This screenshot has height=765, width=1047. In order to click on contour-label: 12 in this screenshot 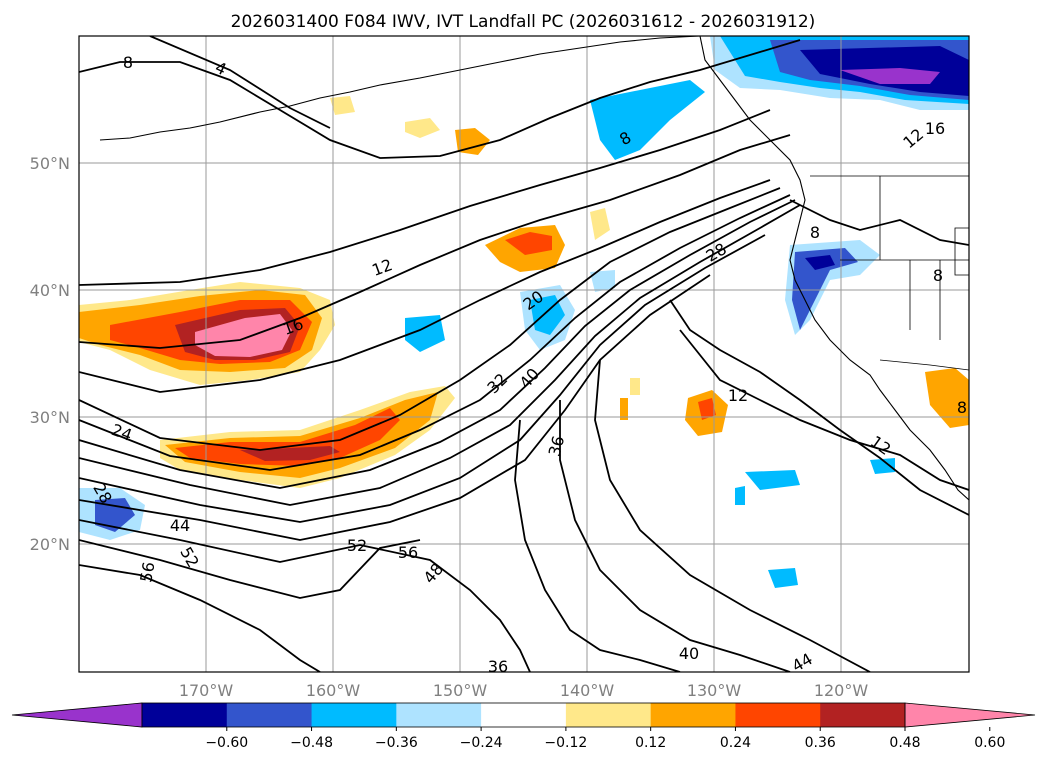, I will do `click(738, 395)`.